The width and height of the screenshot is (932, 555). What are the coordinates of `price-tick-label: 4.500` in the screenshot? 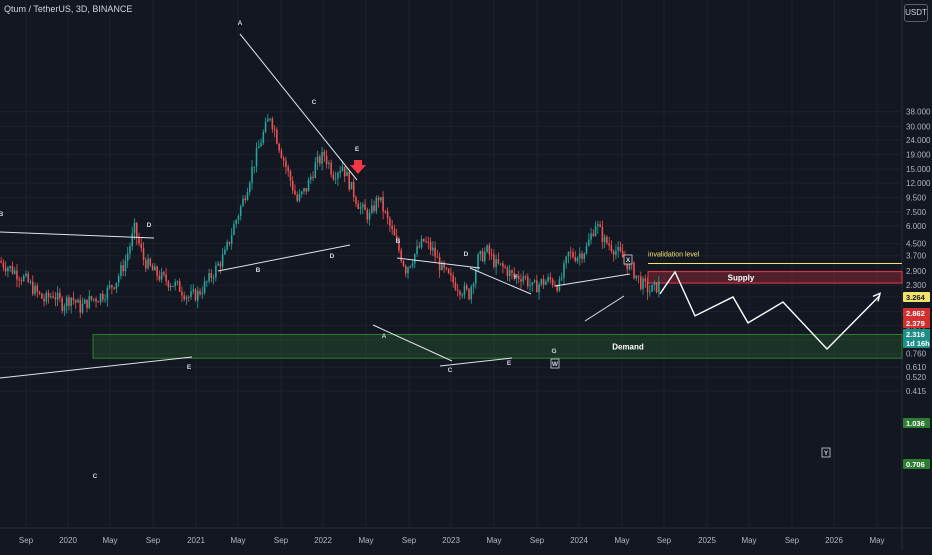 It's located at (916, 244).